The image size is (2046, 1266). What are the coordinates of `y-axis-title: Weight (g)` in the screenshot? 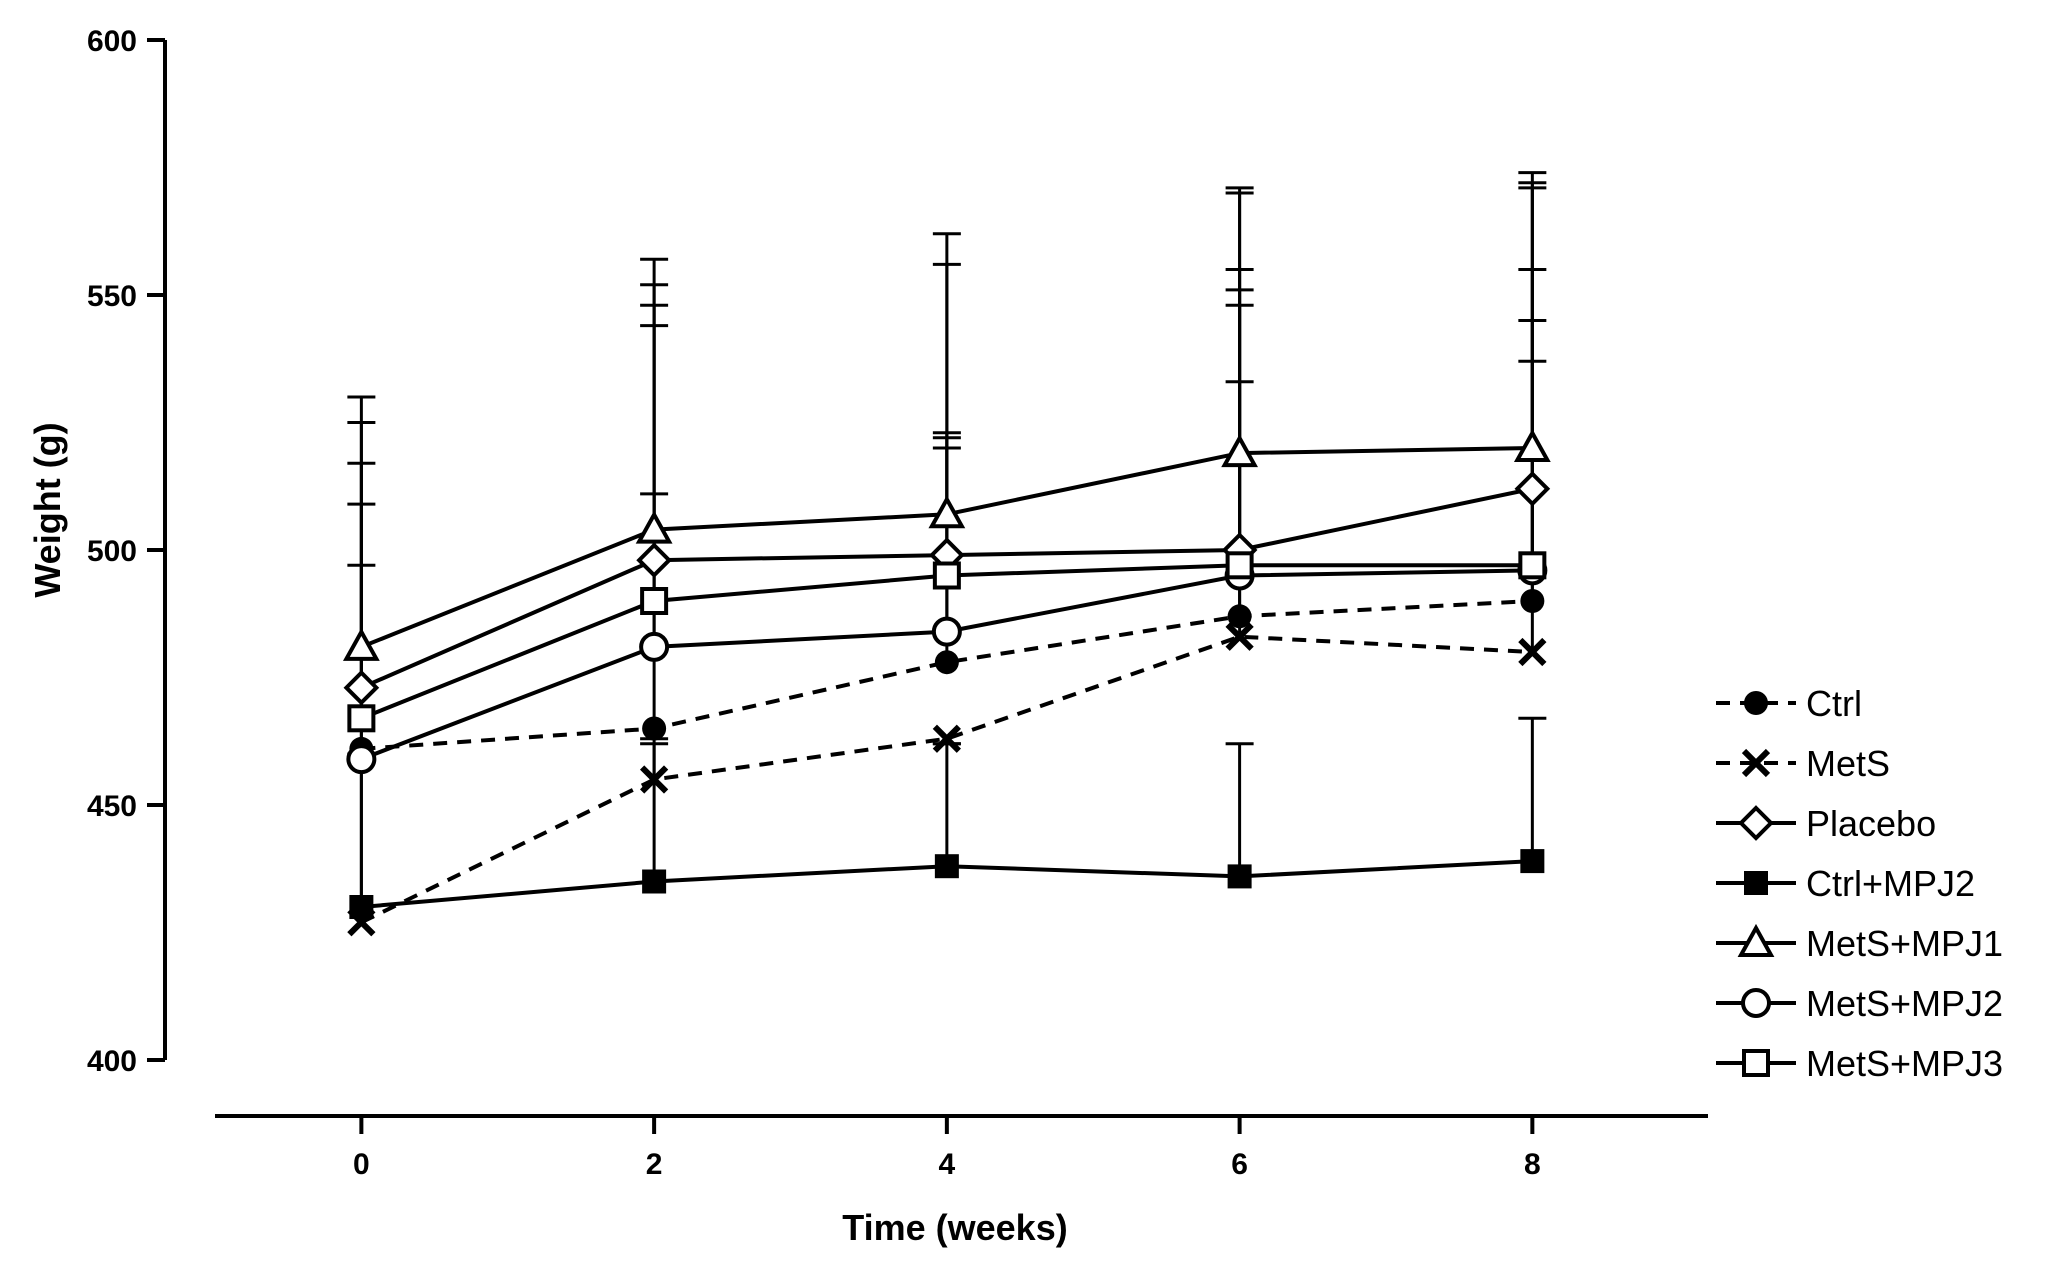 It's located at (47, 509).